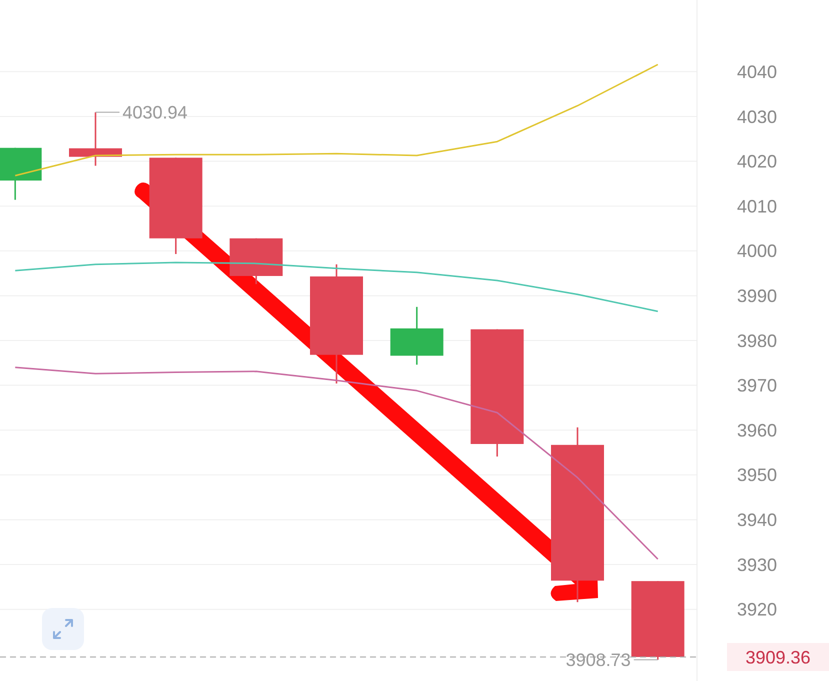 The image size is (829, 681). What do you see at coordinates (757, 386) in the screenshot?
I see `y-tick-label: 3970` at bounding box center [757, 386].